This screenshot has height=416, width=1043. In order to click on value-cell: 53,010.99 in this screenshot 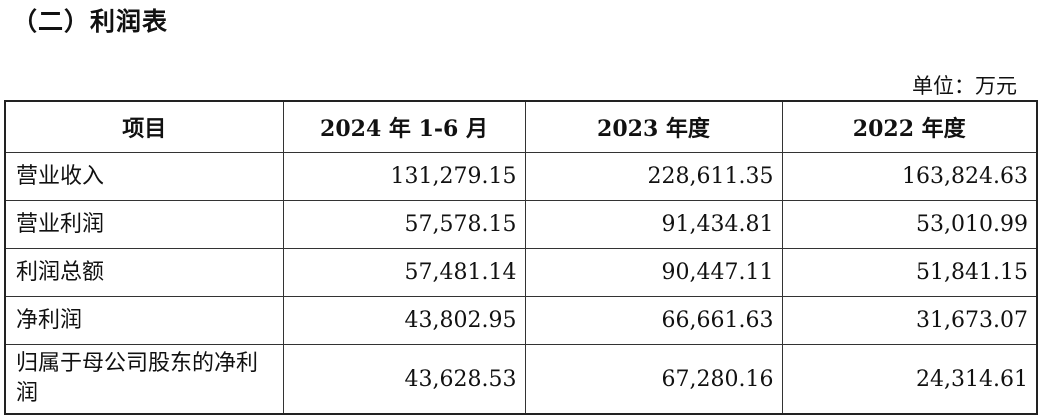, I will do `click(909, 224)`.